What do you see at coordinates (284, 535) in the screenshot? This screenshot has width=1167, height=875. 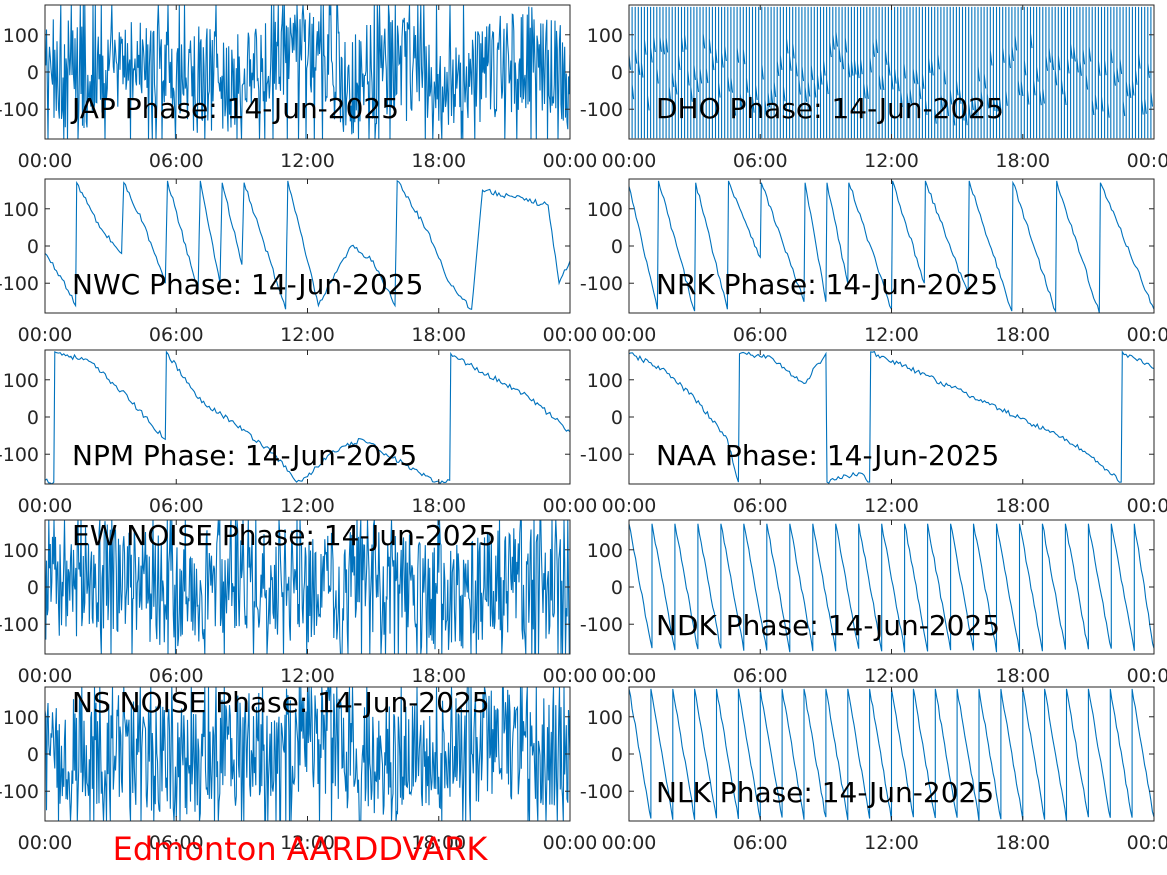 I see `panel-title: EW NOISE Phase: 14-Jun-2025` at bounding box center [284, 535].